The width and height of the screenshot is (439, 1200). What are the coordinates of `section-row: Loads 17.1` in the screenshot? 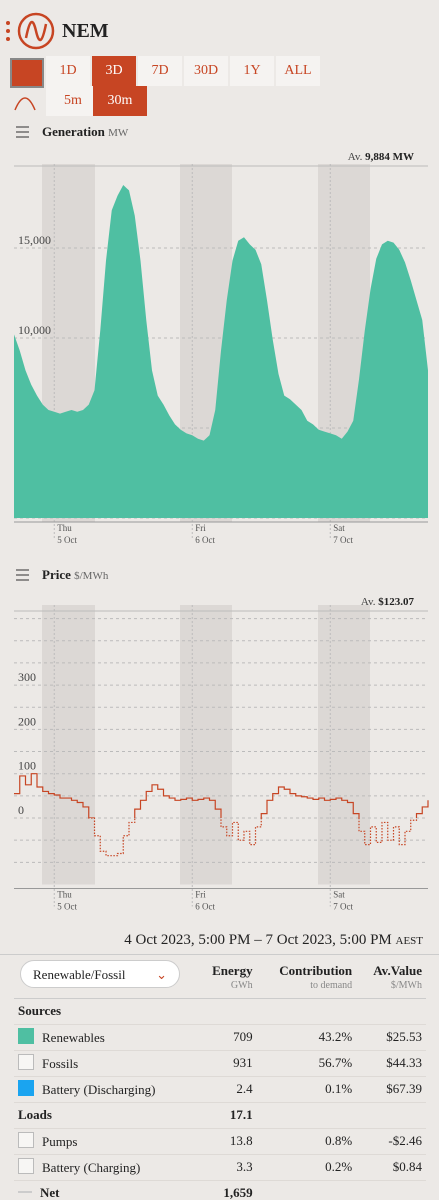 It's located at (220, 1115).